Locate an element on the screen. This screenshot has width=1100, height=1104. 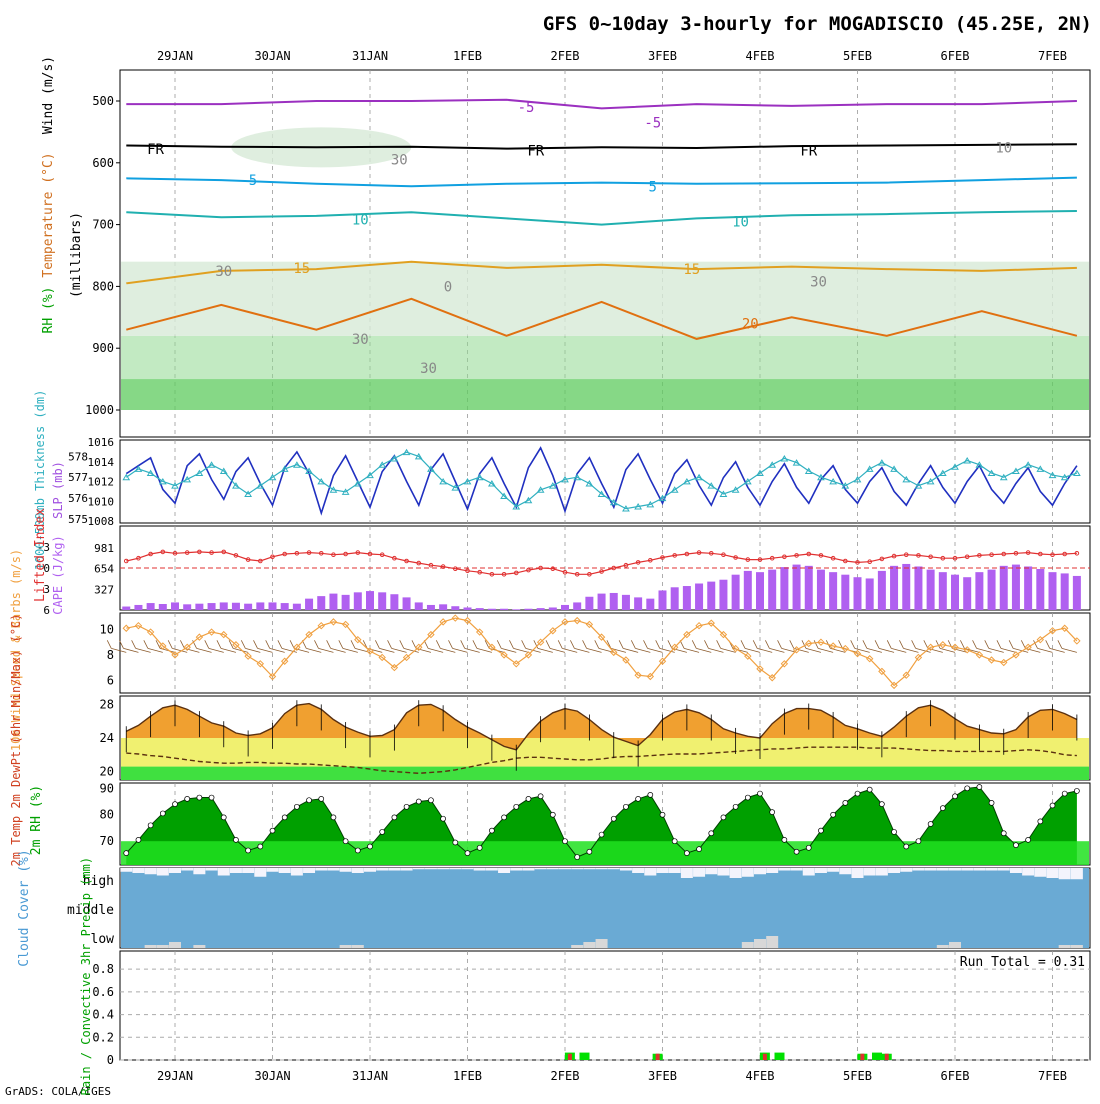
date-label-top: 5FEB is located at coordinates (857, 56).